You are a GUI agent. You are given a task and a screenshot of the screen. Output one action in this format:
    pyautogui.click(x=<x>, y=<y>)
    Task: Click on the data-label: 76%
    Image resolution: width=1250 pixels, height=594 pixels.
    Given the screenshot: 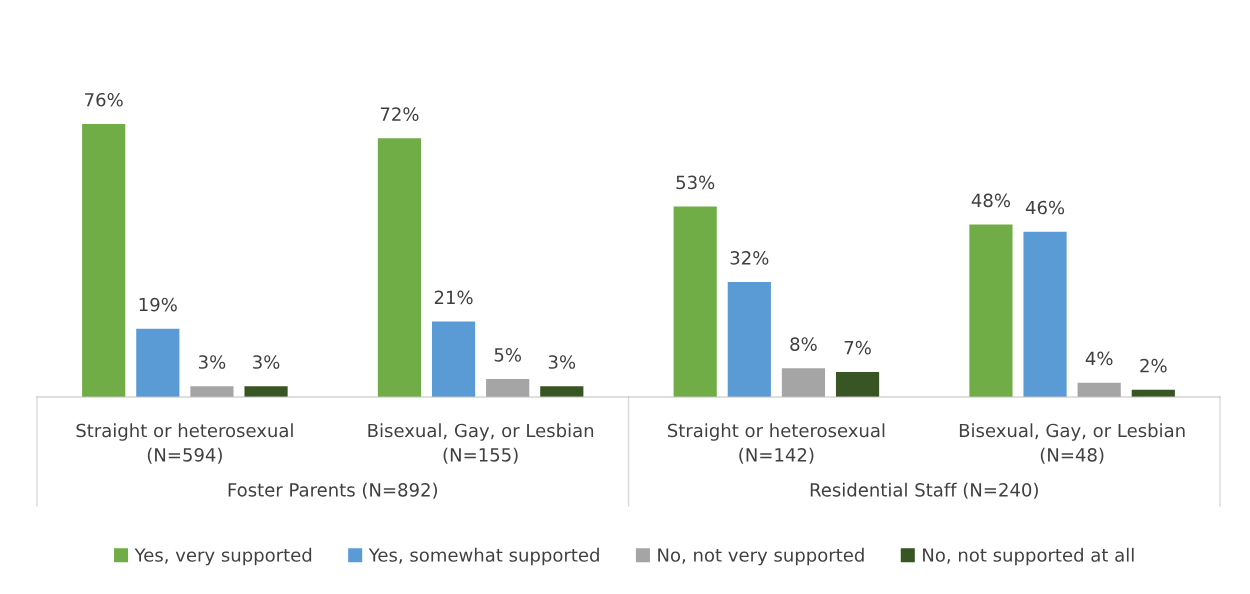 What is the action you would take?
    pyautogui.click(x=104, y=99)
    